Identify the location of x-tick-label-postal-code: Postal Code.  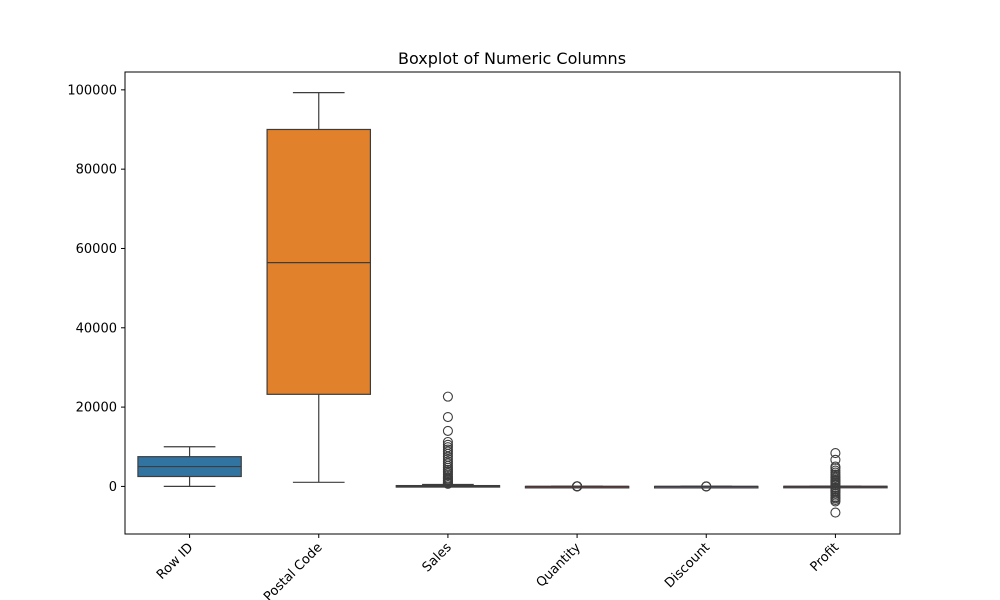
(293, 570).